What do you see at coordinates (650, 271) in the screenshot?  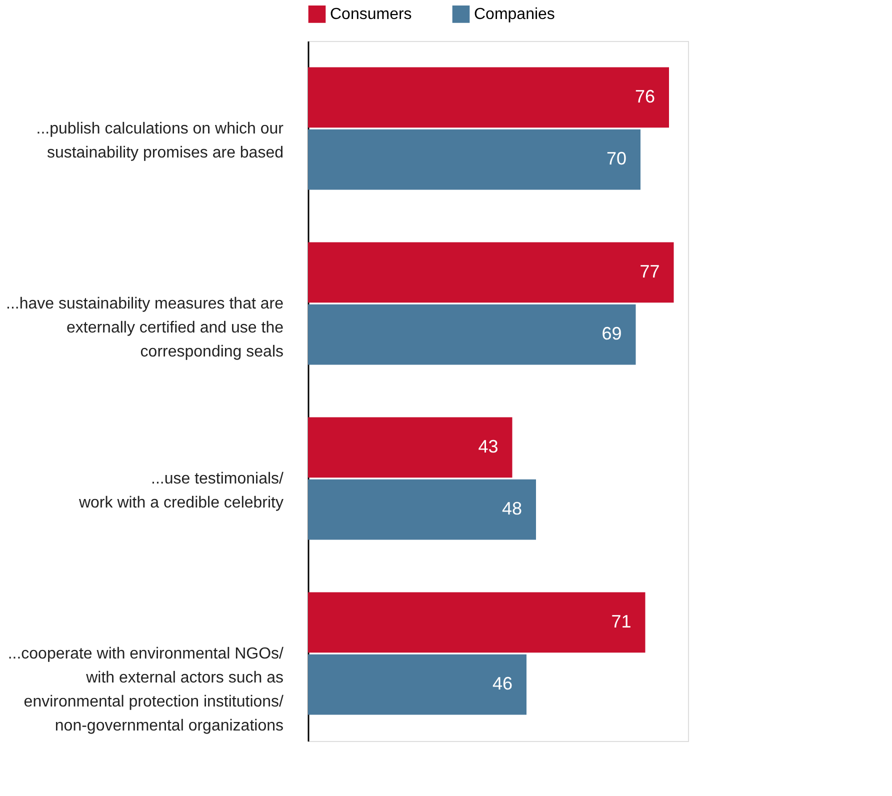 I see `data-label: 77` at bounding box center [650, 271].